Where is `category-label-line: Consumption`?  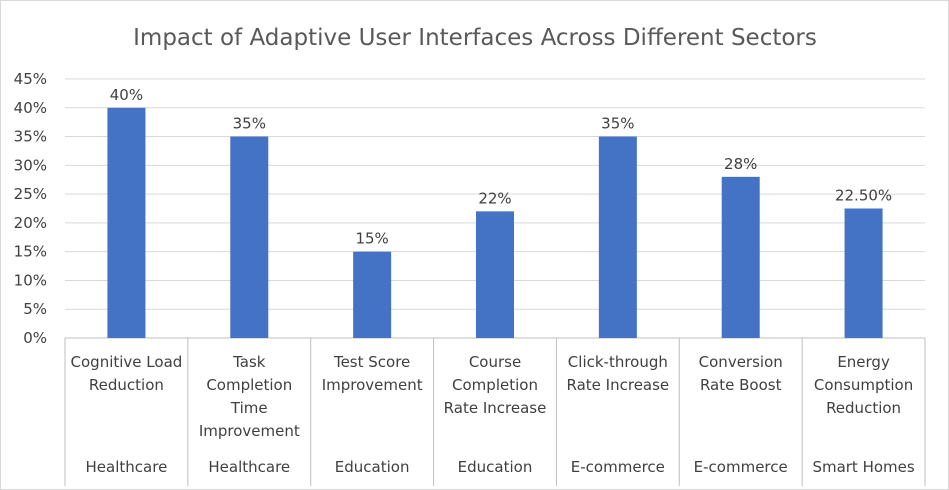 category-label-line: Consumption is located at coordinates (863, 385).